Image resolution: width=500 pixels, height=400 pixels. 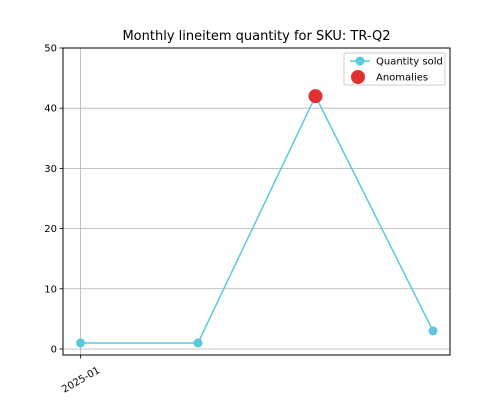 I want to click on y-tick-label: 30, so click(x=50, y=169).